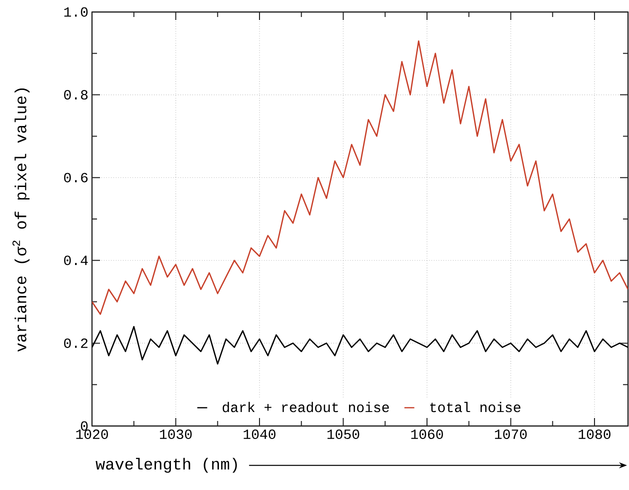 The image size is (629, 490). What do you see at coordinates (427, 435) in the screenshot?
I see `x-tick-label: 1060` at bounding box center [427, 435].